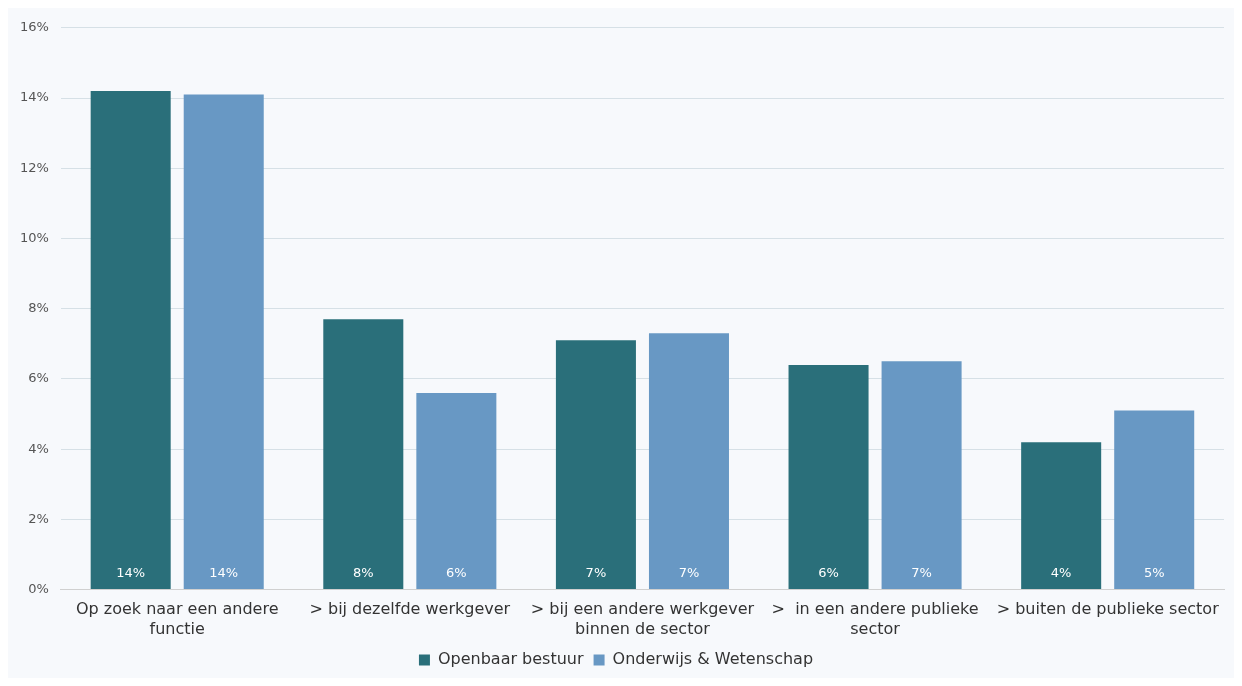 This screenshot has width=1242, height=686. Describe the element at coordinates (177, 618) in the screenshot. I see `x-tick-label: Op zoek naar een andere functie` at that location.